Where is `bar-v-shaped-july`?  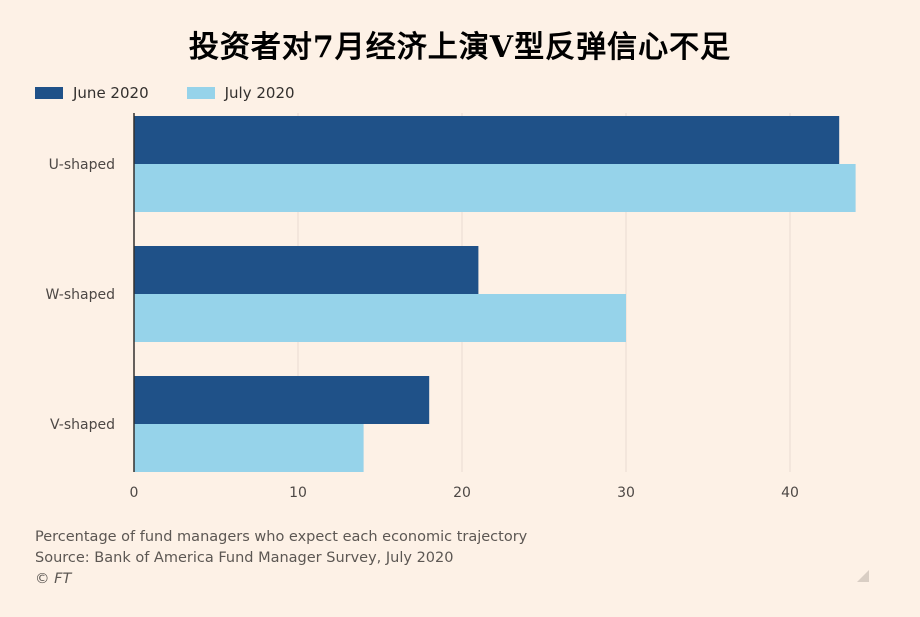 bar-v-shaped-july is located at coordinates (249, 448).